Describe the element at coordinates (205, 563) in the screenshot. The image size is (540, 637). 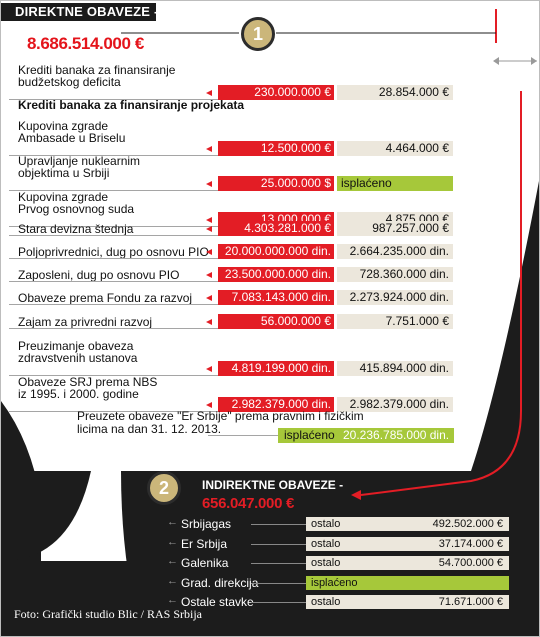
I see `indirect-row-label: Galenika` at that location.